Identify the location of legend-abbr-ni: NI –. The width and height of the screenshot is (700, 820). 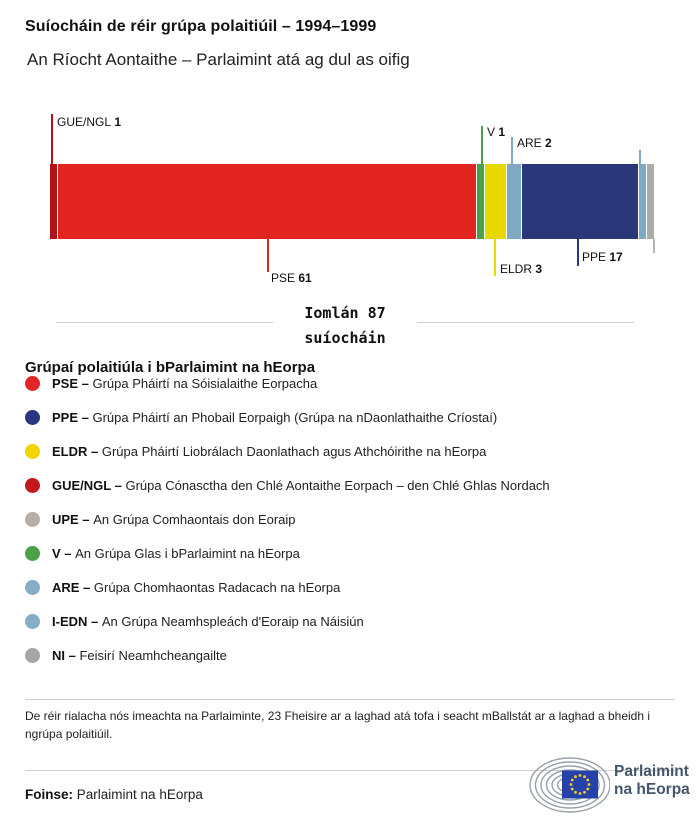
(66, 655).